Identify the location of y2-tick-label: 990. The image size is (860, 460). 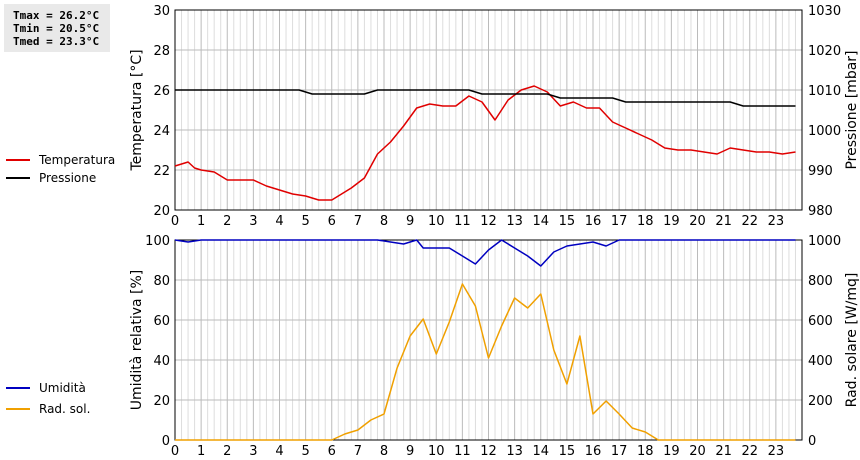
(820, 171).